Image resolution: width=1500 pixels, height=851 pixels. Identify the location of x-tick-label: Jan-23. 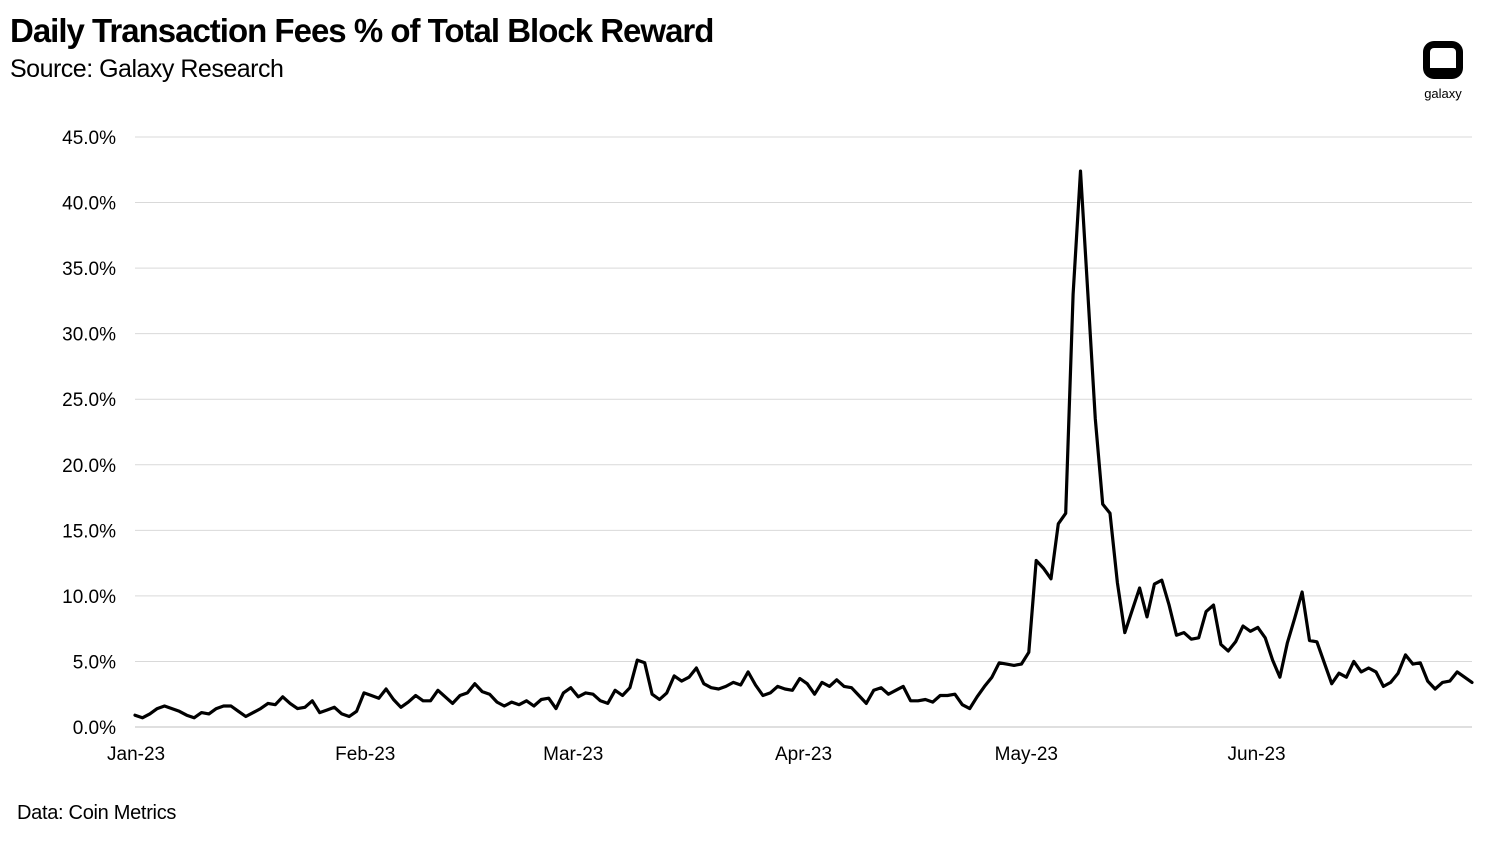
(136, 754).